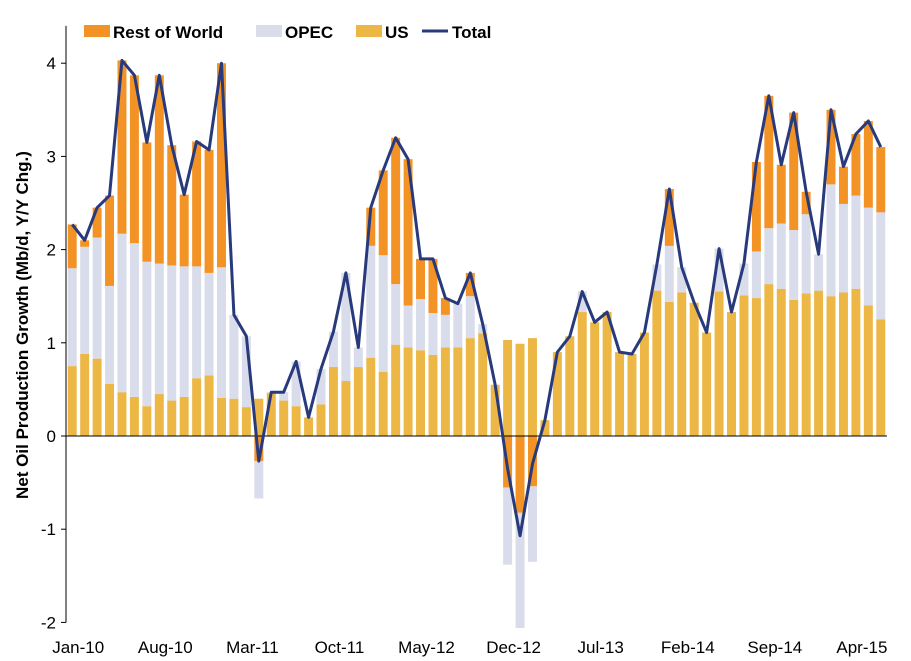 Image resolution: width=911 pixels, height=661 pixels. I want to click on x-tick-label: Jul-13, so click(601, 647).